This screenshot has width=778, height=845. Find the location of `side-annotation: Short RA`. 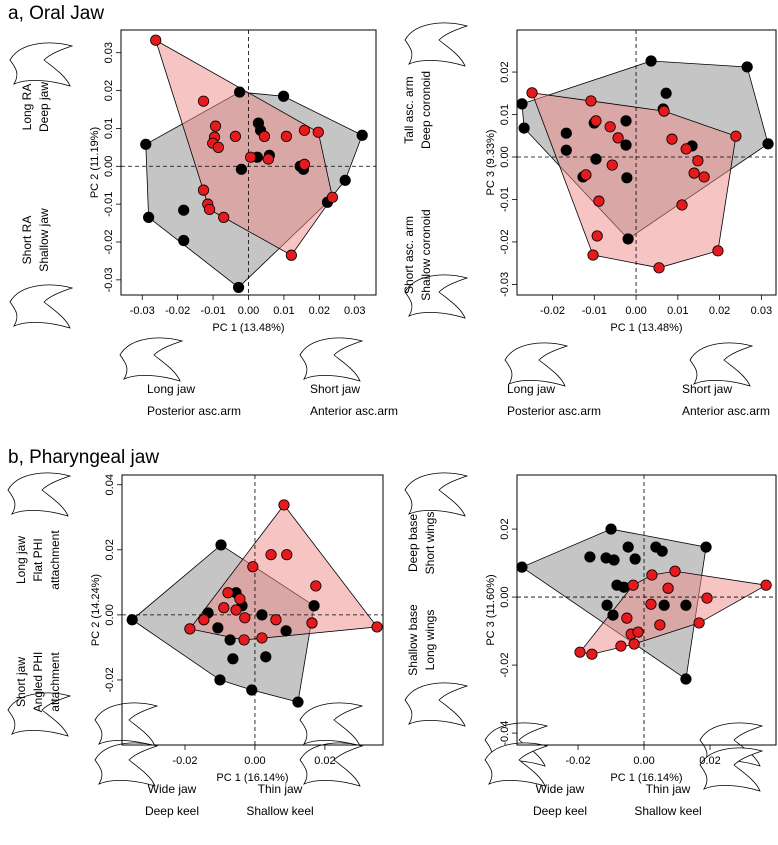

side-annotation: Short RA is located at coordinates (27, 240).